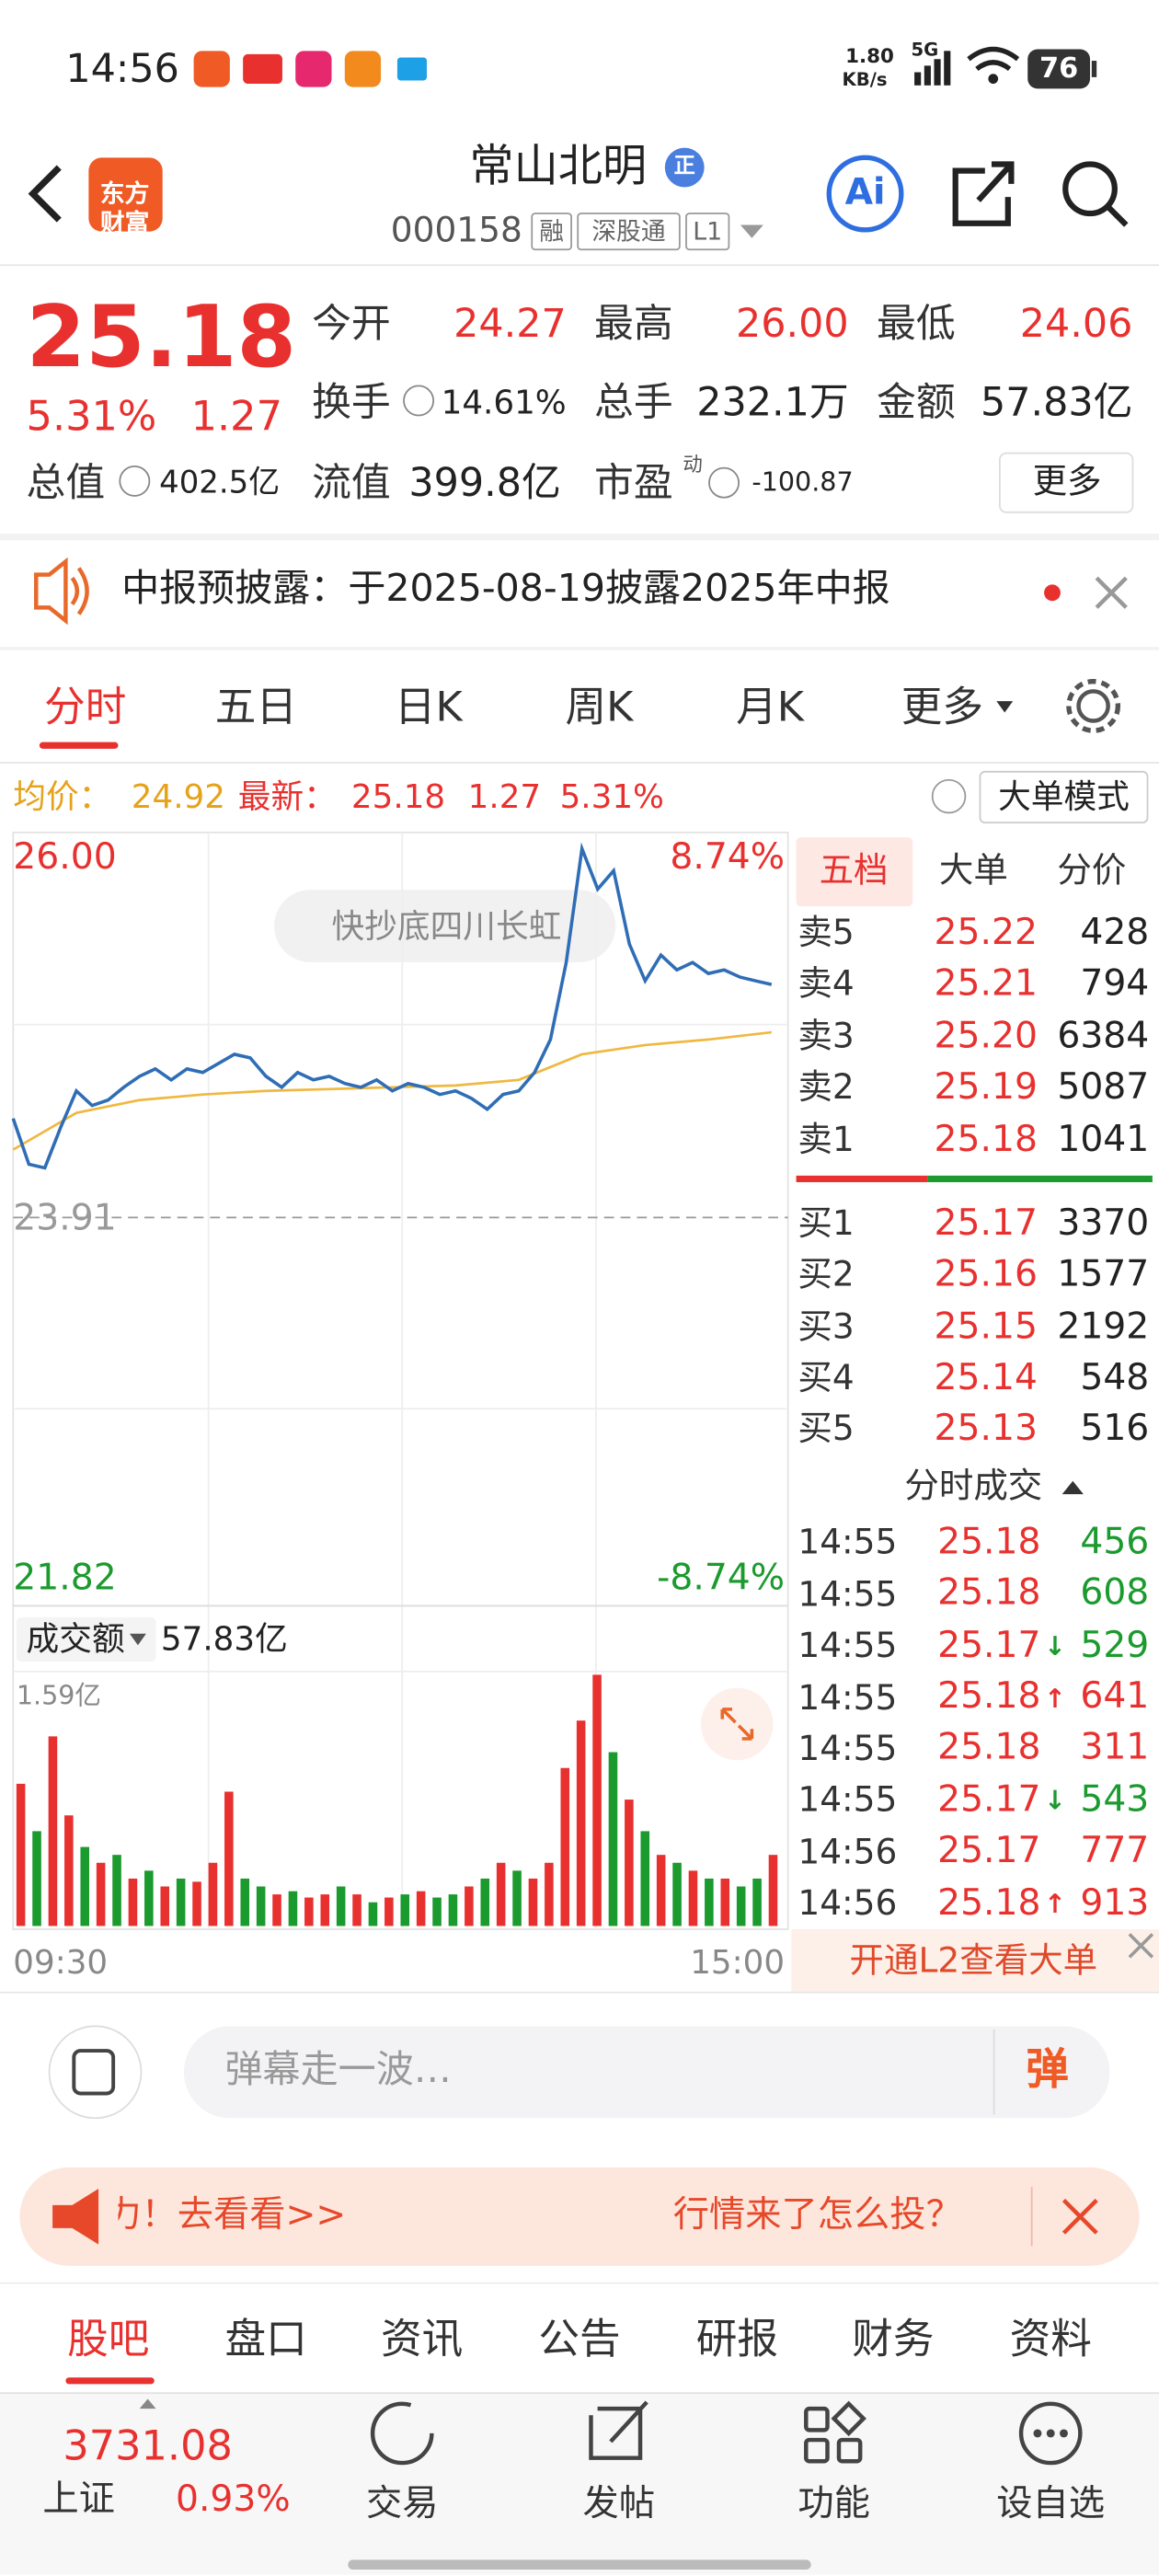  I want to click on l2-banner, so click(975, 1960).